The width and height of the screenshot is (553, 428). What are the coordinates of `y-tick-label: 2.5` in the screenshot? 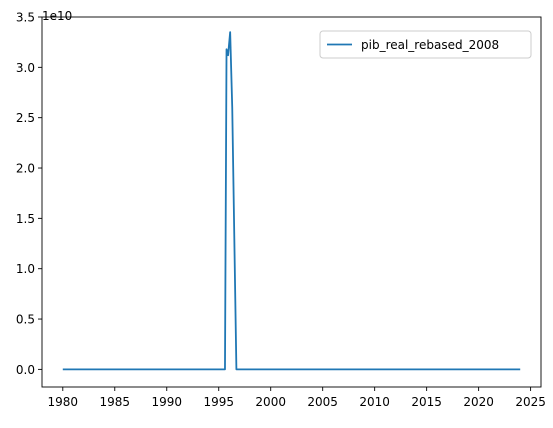 It's located at (25, 118).